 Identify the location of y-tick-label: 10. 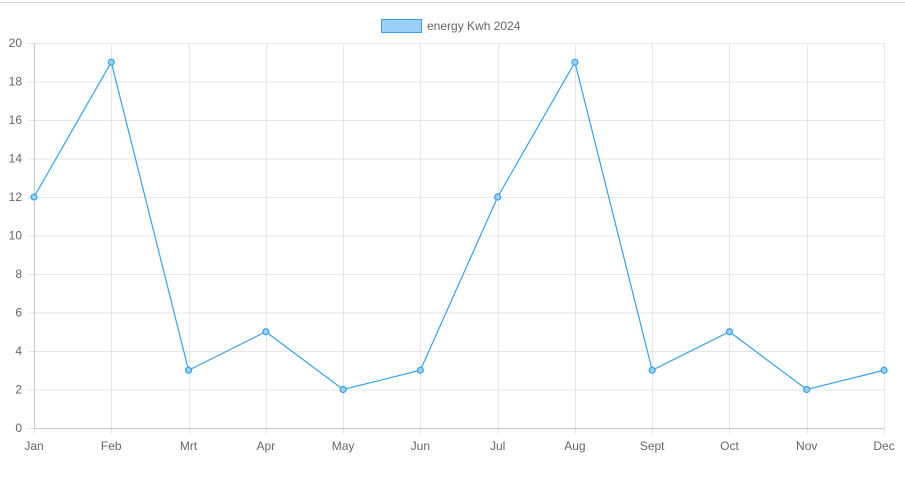
(16, 236).